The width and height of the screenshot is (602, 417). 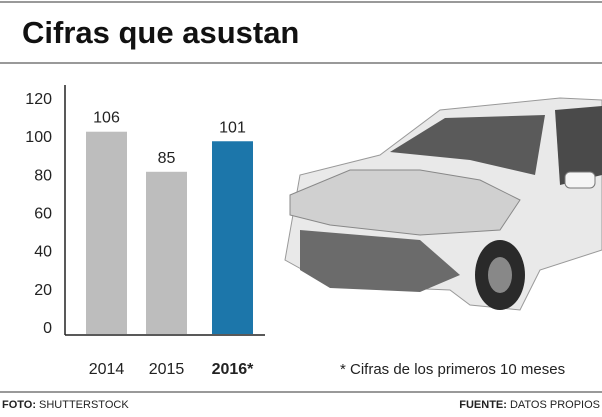 I want to click on chart-title: Cifras que asustan, so click(x=160, y=32).